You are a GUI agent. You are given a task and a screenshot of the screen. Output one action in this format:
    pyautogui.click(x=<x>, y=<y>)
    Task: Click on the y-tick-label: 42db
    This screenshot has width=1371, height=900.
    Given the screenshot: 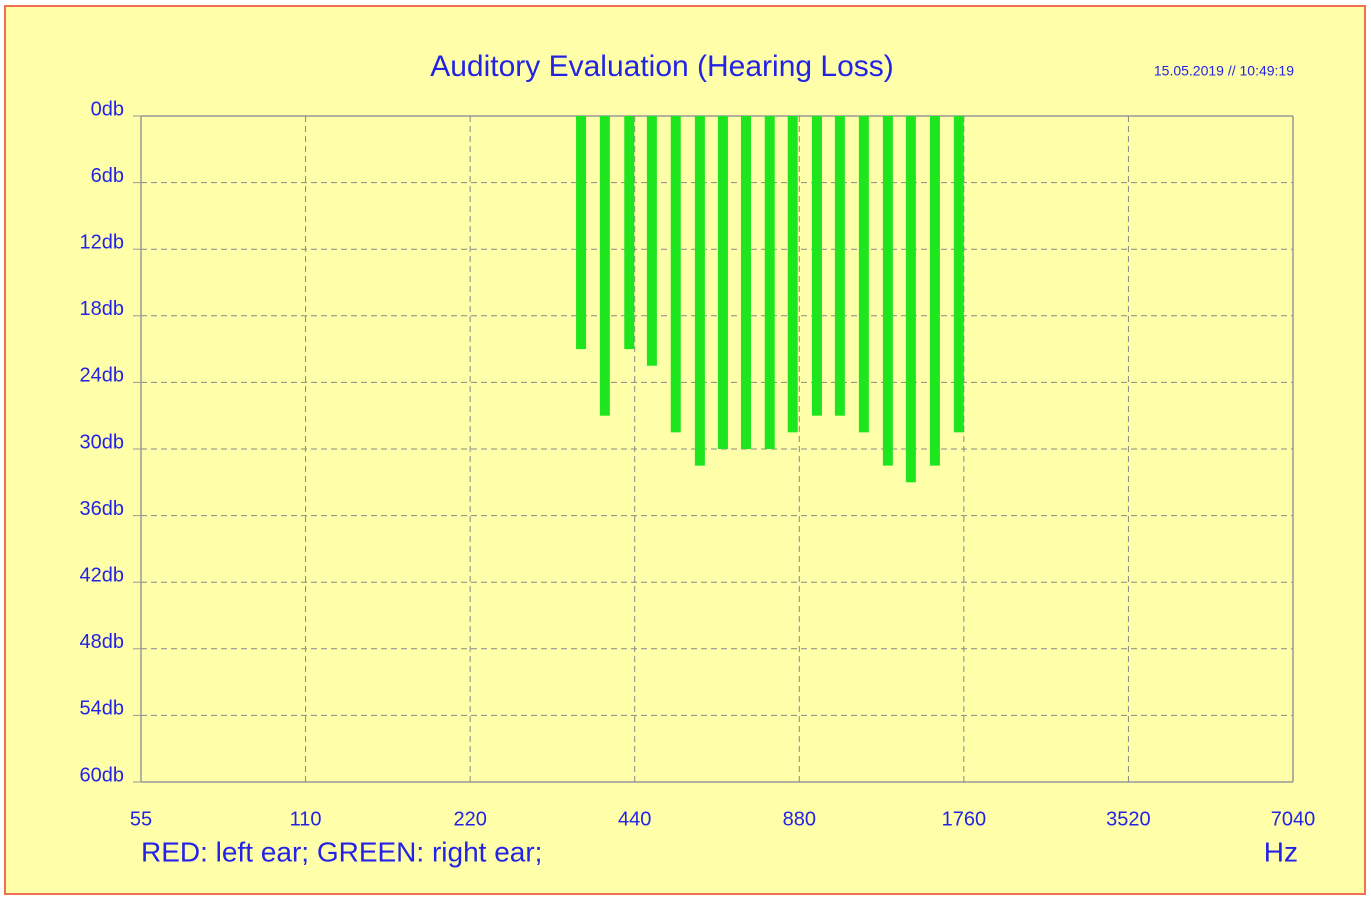 What is the action you would take?
    pyautogui.click(x=102, y=575)
    